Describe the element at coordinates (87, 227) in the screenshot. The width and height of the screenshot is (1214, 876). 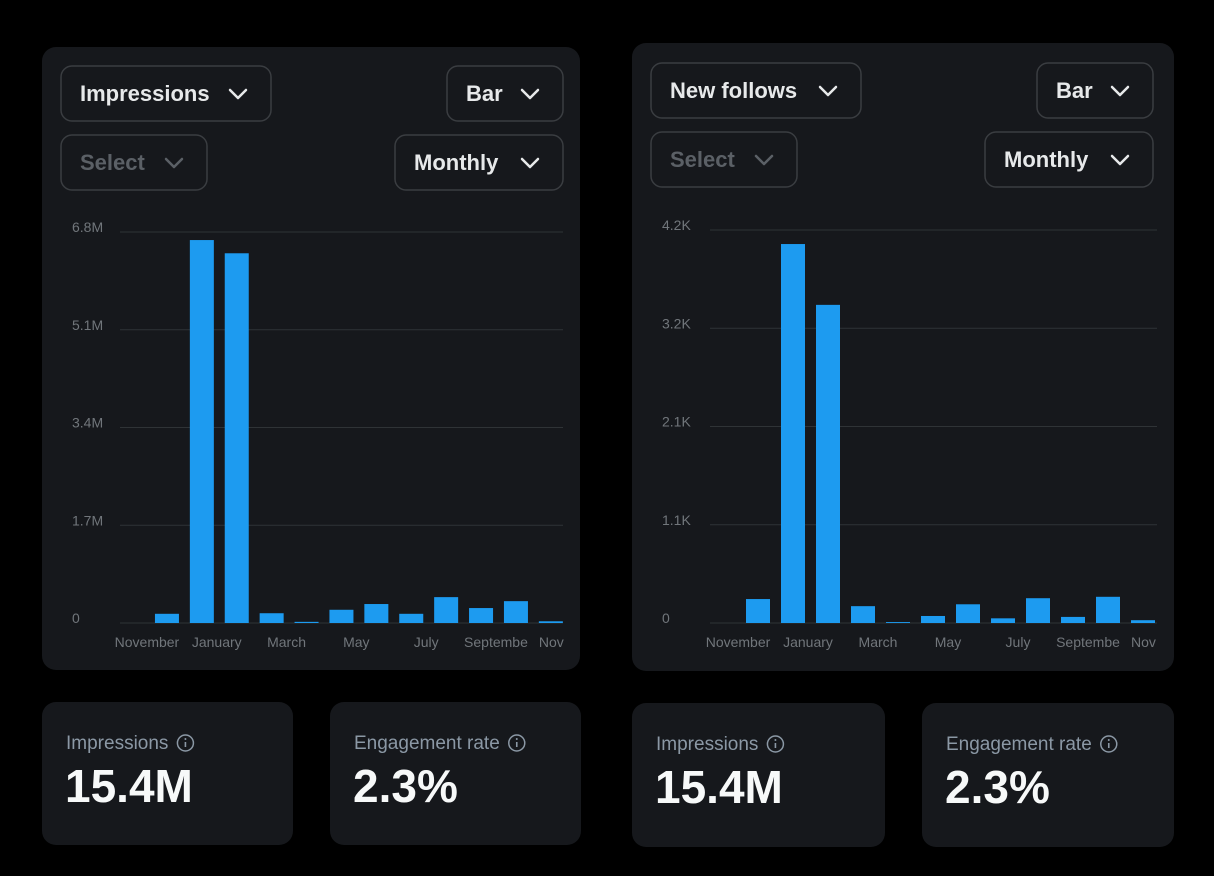
I see `y-tick-label: 6.8M` at that location.